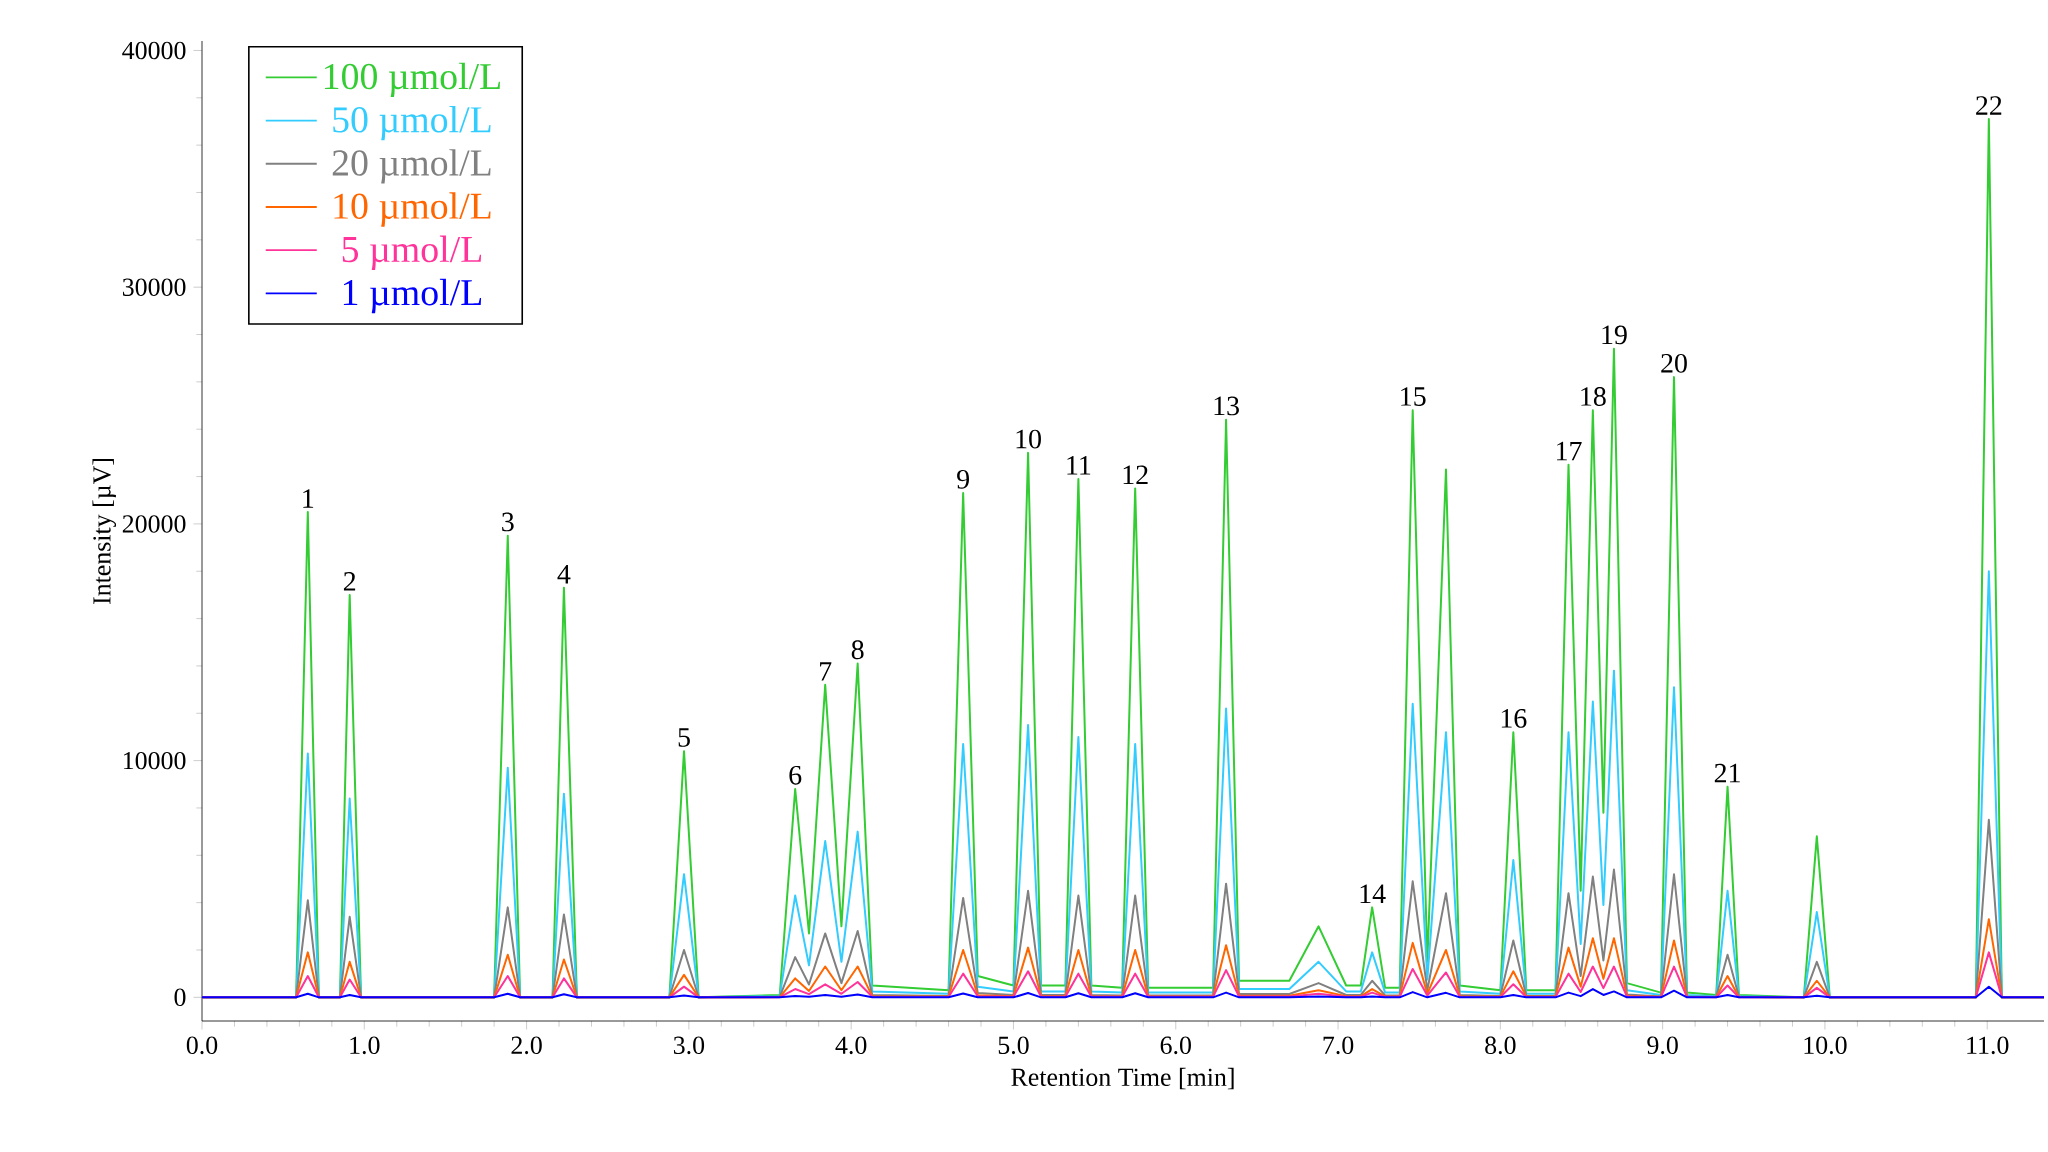 Image resolution: width=2048 pixels, height=1152 pixels. I want to click on x-tick-label: 0.0, so click(202, 1045).